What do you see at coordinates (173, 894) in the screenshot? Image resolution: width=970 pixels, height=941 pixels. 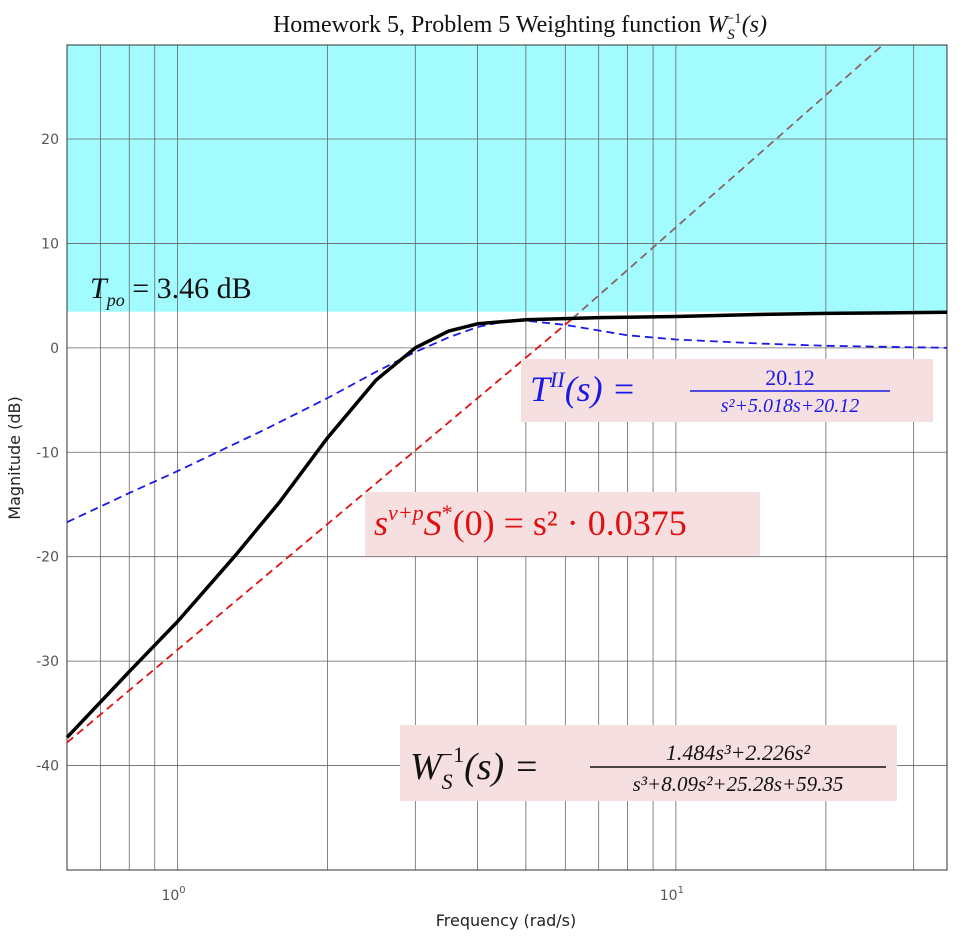 I see `x-tick-label: 10⁰` at bounding box center [173, 894].